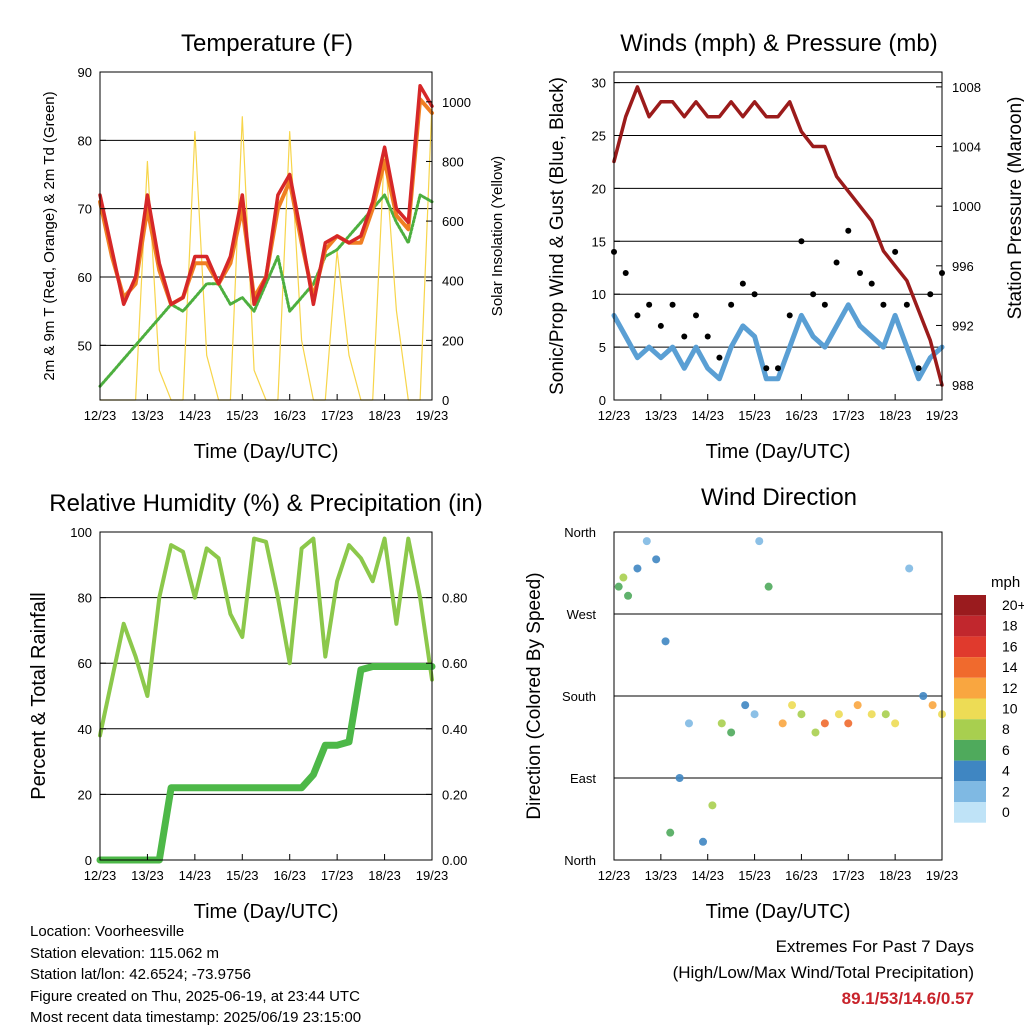 The width and height of the screenshot is (1024, 1029). I want to click on pressure-y2-tick-label: 1008, so click(966, 87).